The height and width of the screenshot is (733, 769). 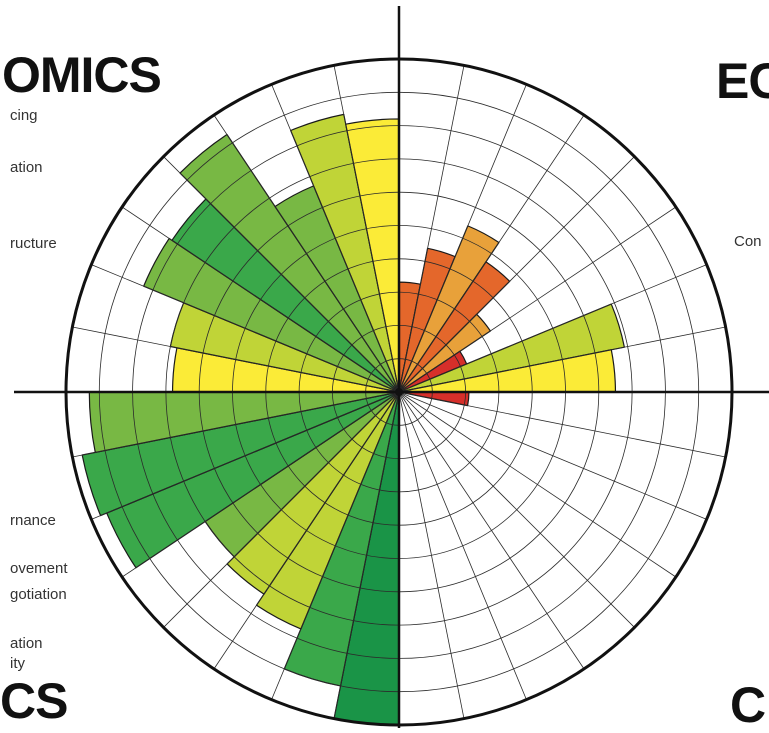 What do you see at coordinates (26, 643) in the screenshot?
I see `left-label-ation-lower: ation` at bounding box center [26, 643].